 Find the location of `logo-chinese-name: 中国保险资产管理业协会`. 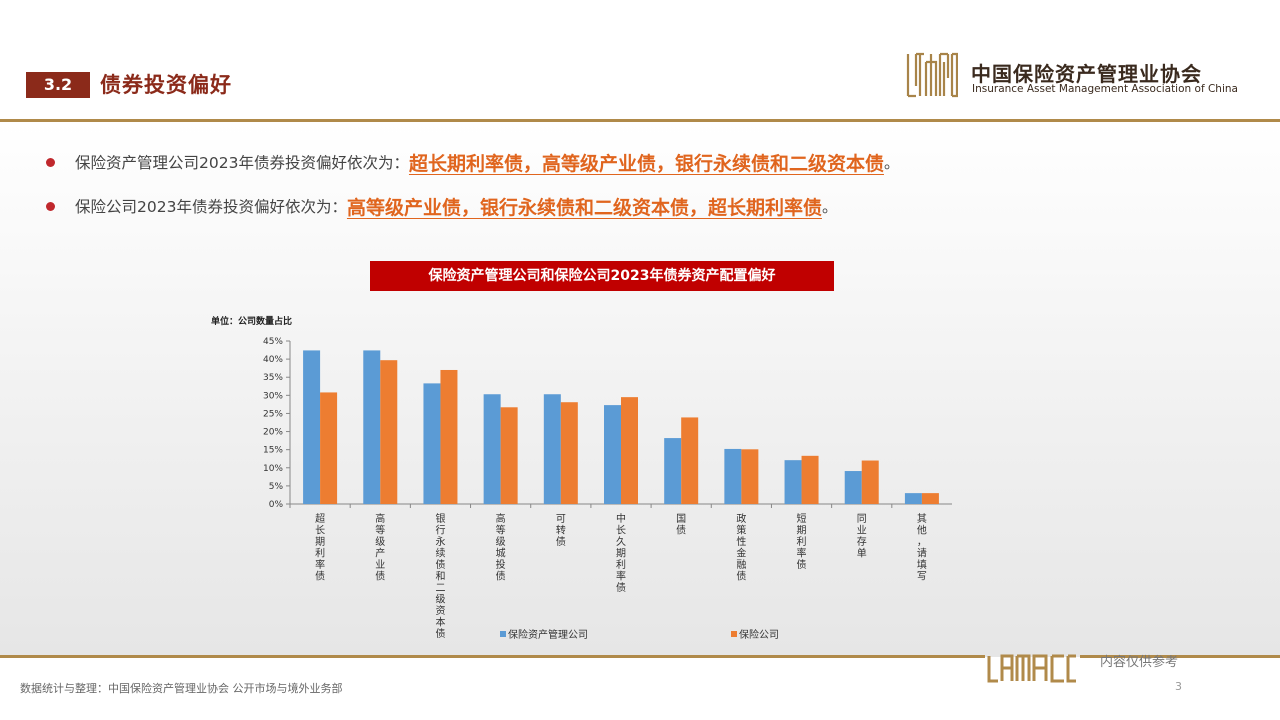

logo-chinese-name: 中国保险资产管理业协会 is located at coordinates (1086, 74).